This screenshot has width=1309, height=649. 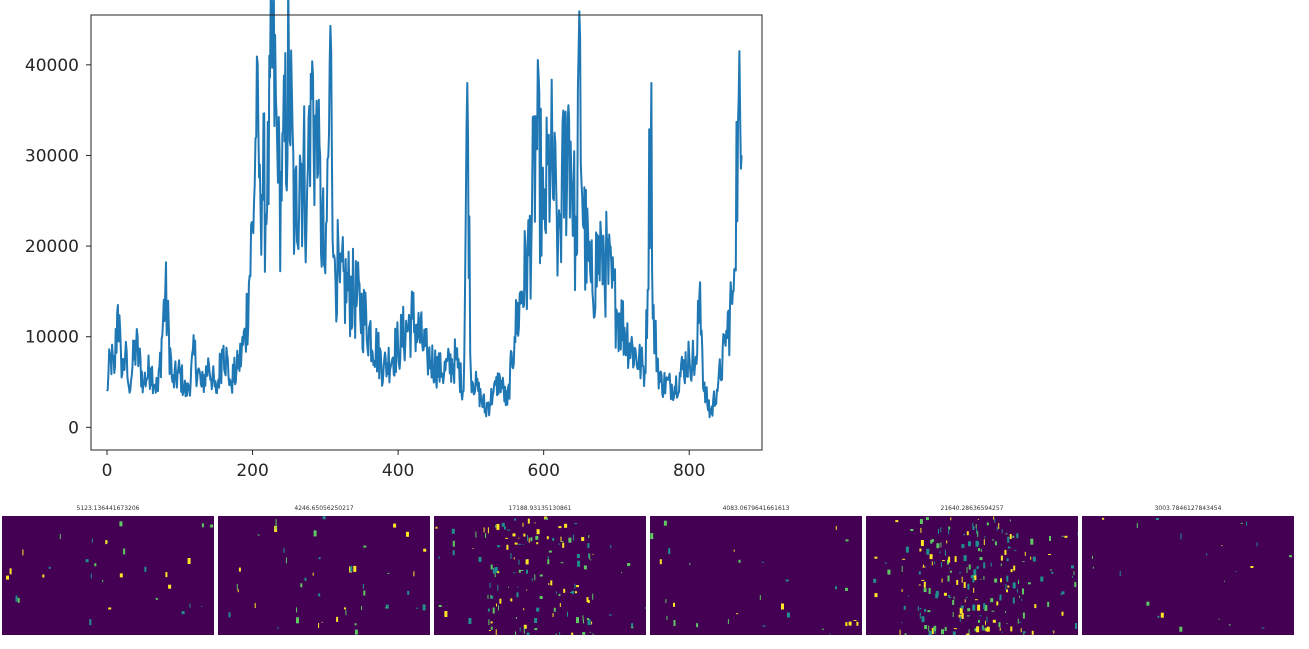 I want to click on heatmap-title: 3003.7846127843454, so click(x=1188, y=508).